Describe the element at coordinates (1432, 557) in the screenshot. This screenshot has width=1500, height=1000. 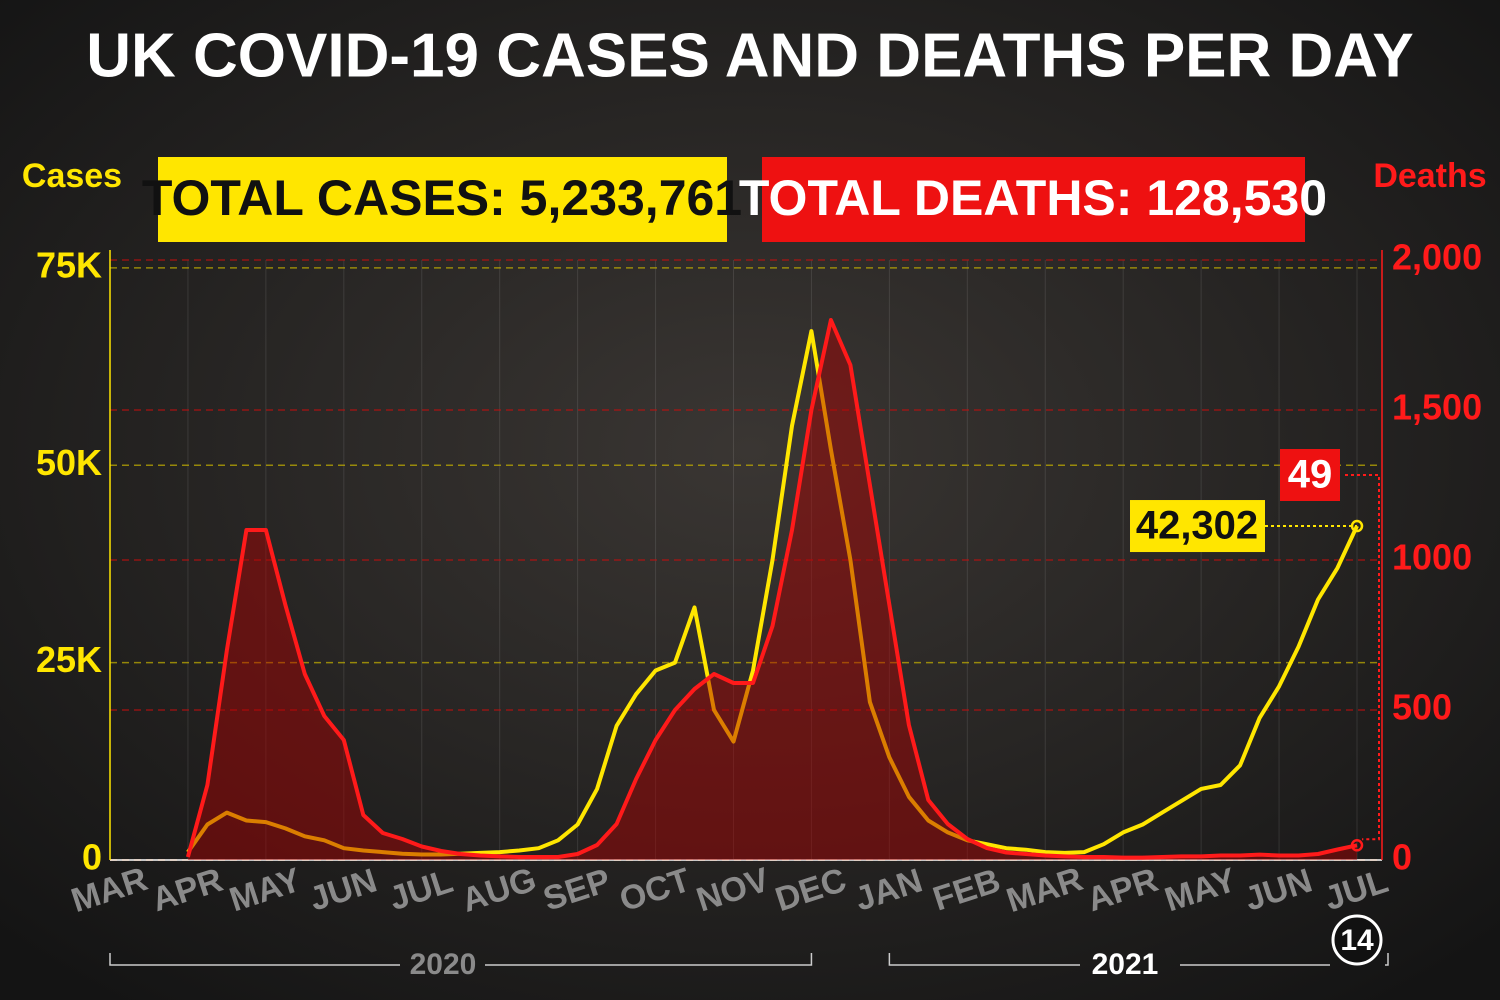
I see `y2-tick-label: 1000` at that location.